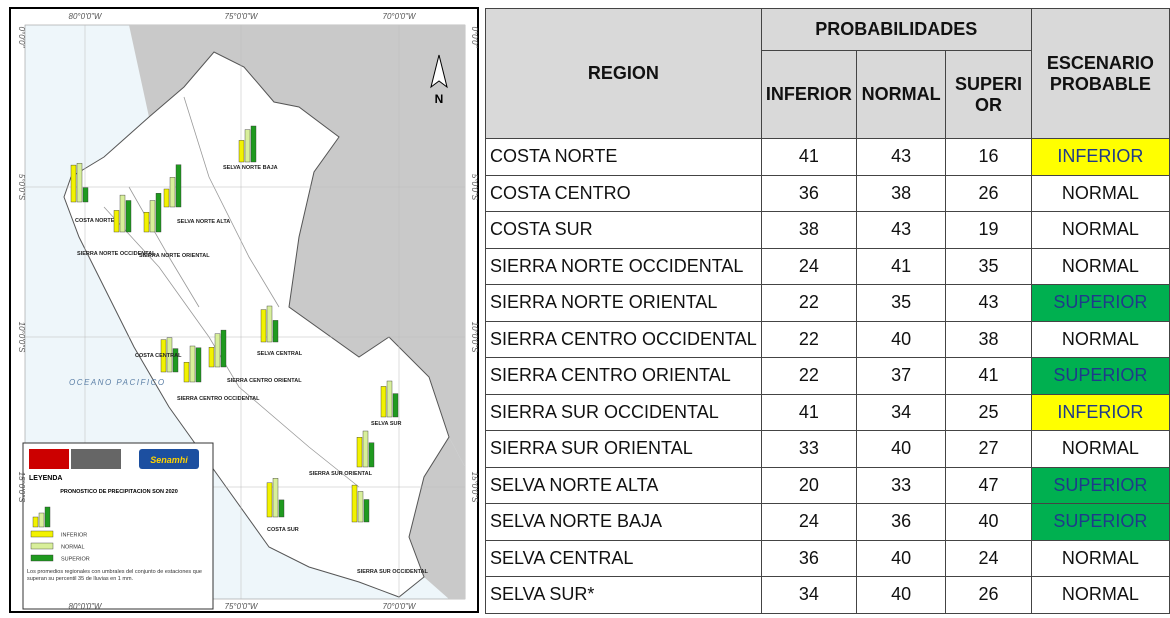 The height and width of the screenshot is (618, 1170). What do you see at coordinates (623, 558) in the screenshot?
I see `region-cell: SELVA CENTRAL` at bounding box center [623, 558].